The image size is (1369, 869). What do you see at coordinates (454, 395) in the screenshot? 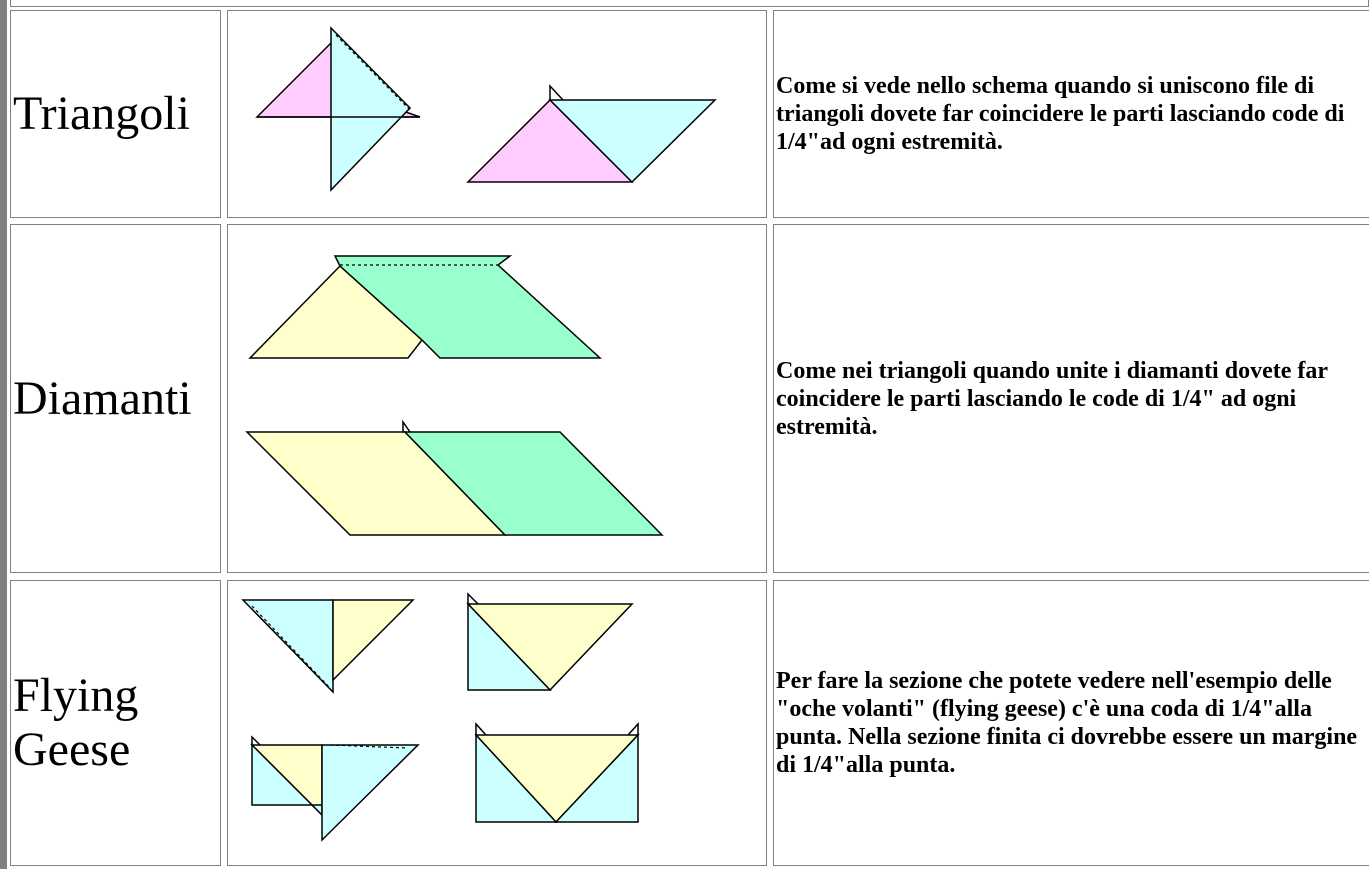
I see `diamond-diagram` at bounding box center [454, 395].